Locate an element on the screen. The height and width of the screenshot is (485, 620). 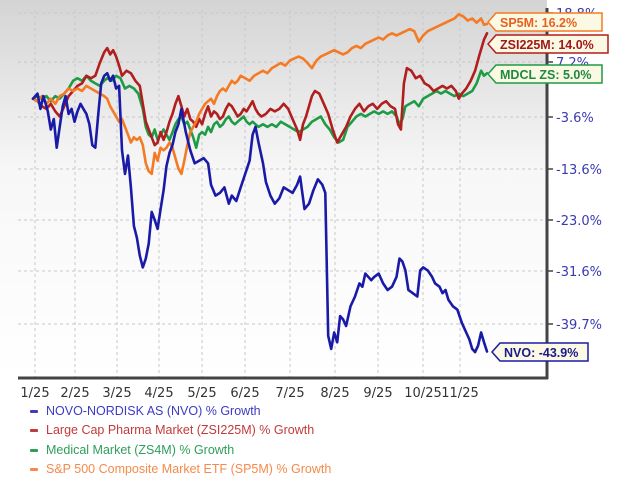
x-tick-label: 2/25 is located at coordinates (74, 393).